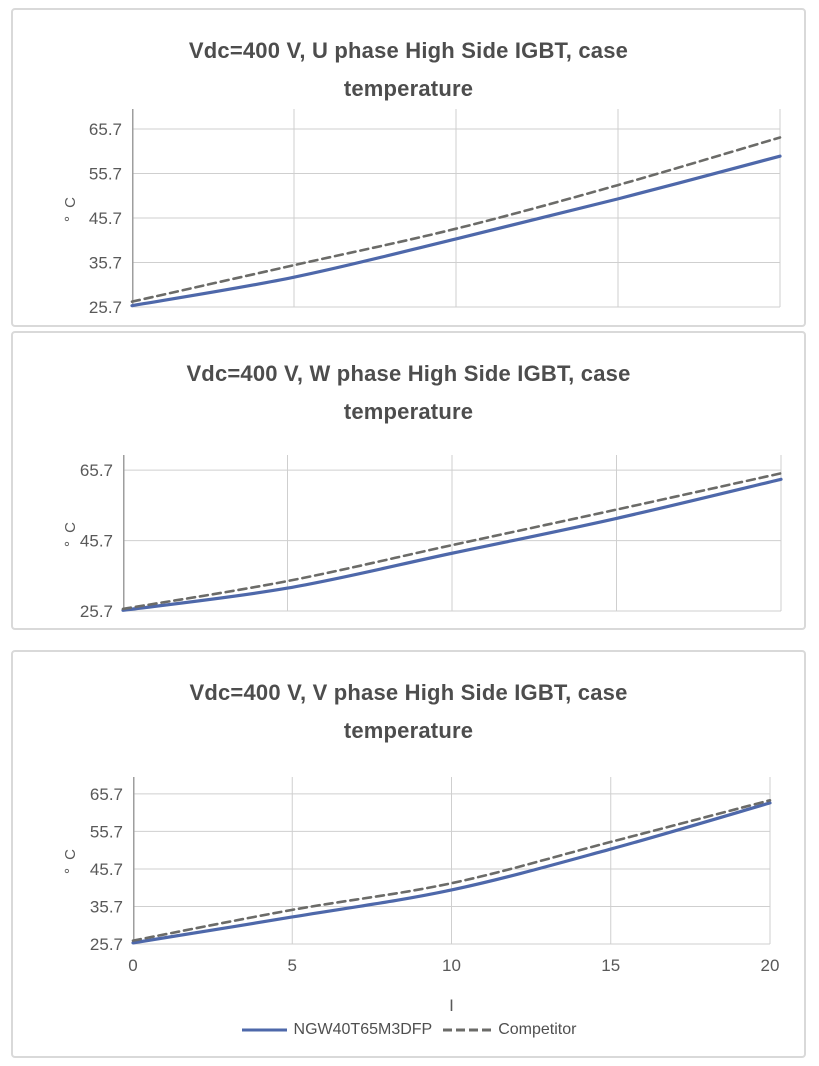  What do you see at coordinates (467, 1030) in the screenshot?
I see `legend-dashed-line-swatch` at bounding box center [467, 1030].